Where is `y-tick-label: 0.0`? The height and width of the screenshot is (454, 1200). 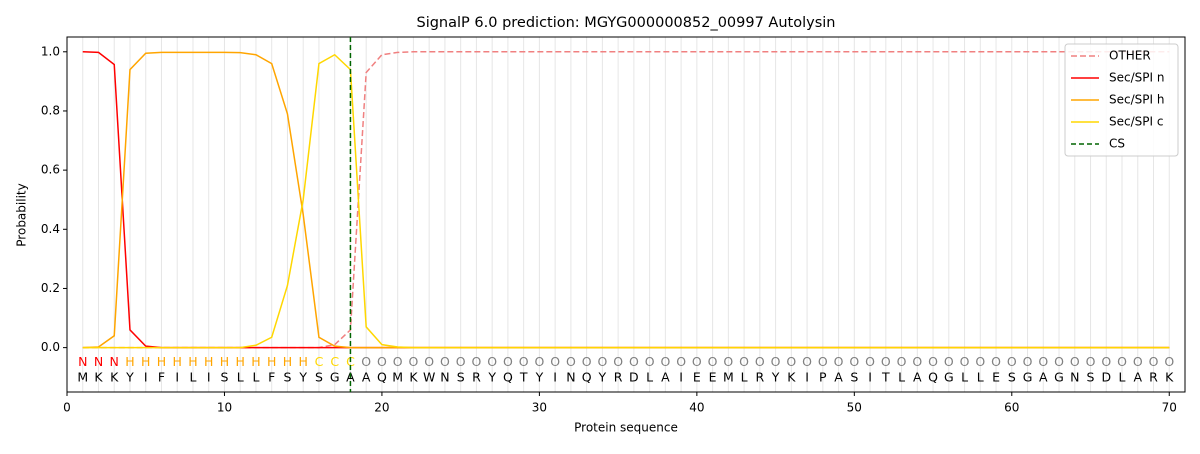 y-tick-label: 0.0 is located at coordinates (50, 347).